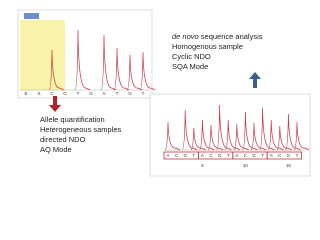 The height and width of the screenshot is (240, 320). What do you see at coordinates (255, 80) in the screenshot?
I see `up-arrow` at bounding box center [255, 80].